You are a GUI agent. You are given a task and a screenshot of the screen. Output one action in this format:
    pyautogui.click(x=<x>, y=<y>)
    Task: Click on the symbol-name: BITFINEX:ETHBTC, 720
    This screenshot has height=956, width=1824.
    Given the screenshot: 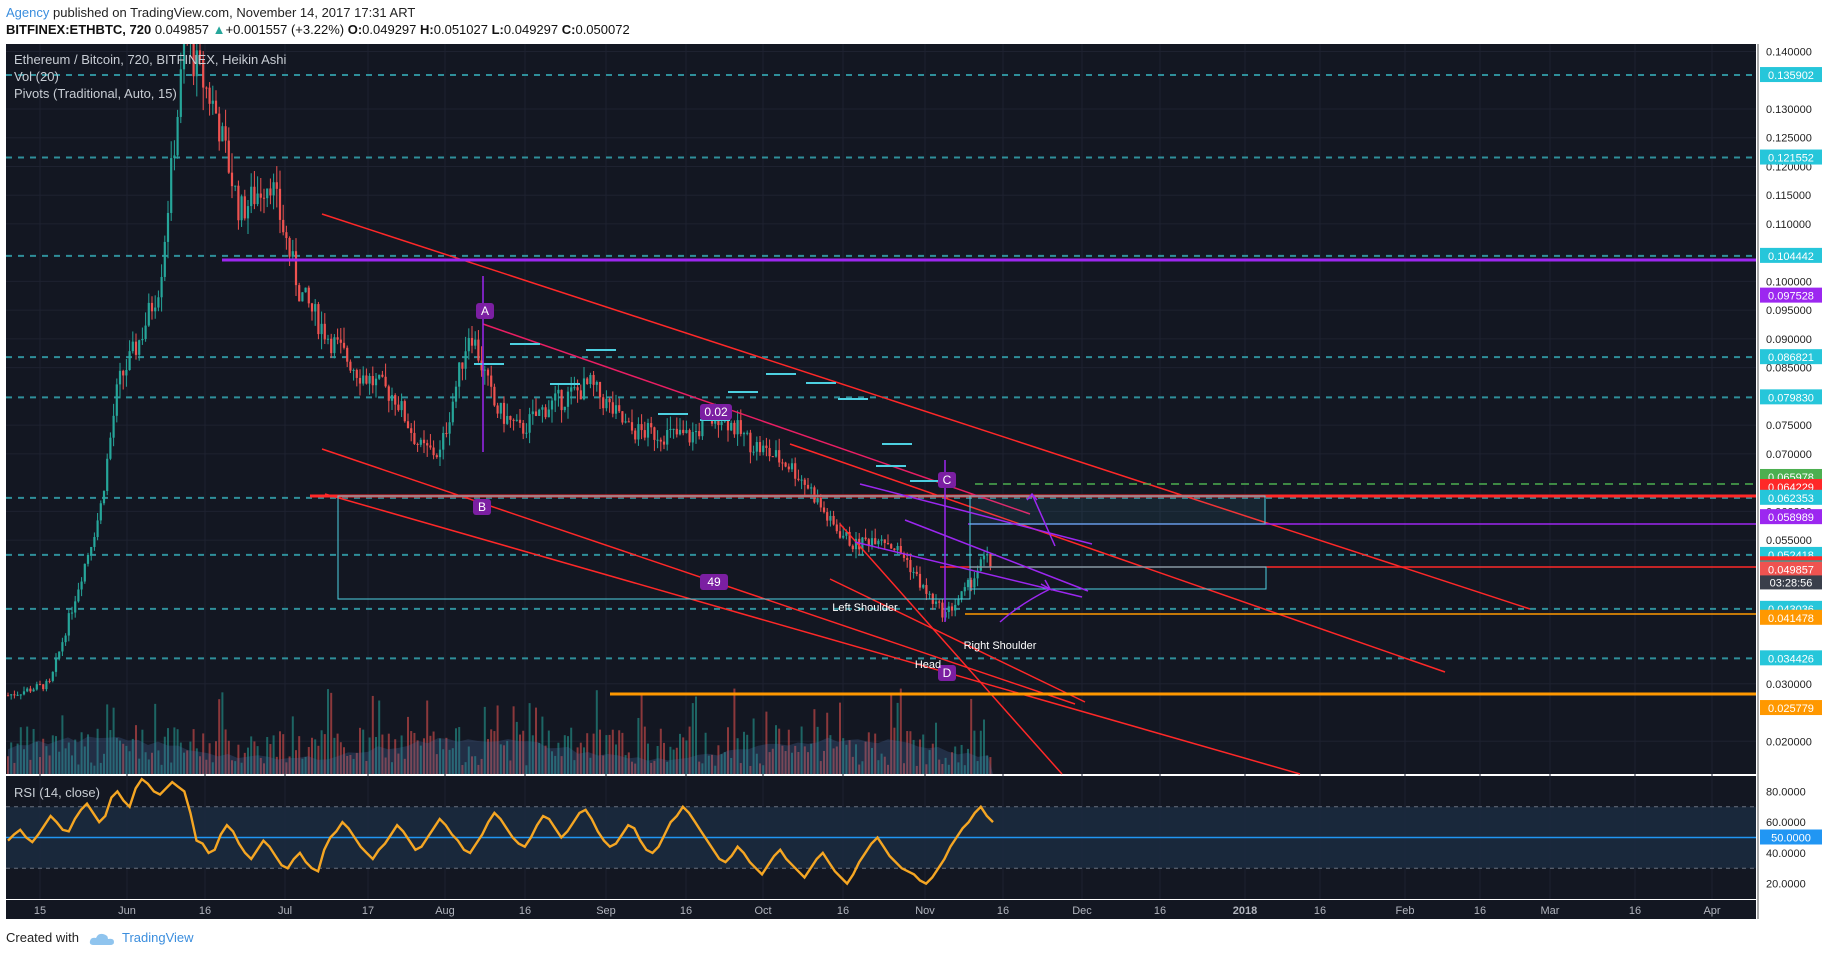 What is the action you would take?
    pyautogui.click(x=79, y=29)
    